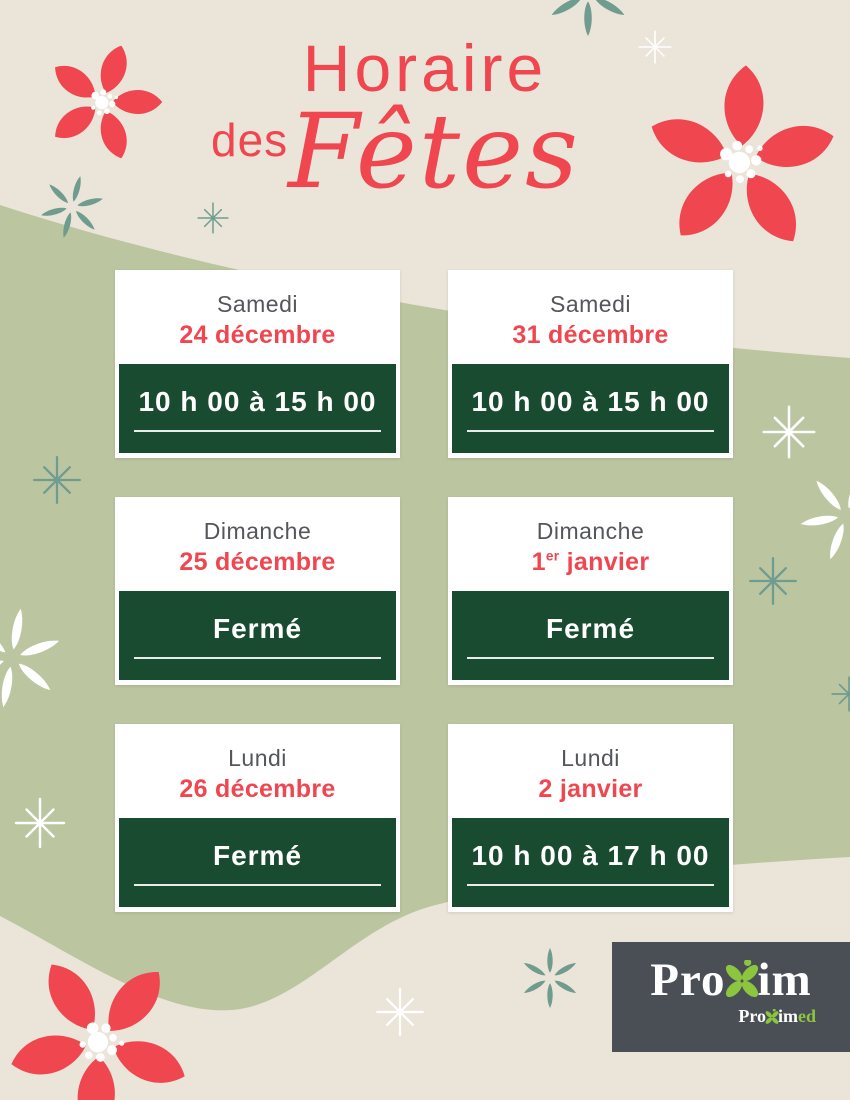 This screenshot has width=850, height=1100. I want to click on date-text: 31 décembre, so click(590, 335).